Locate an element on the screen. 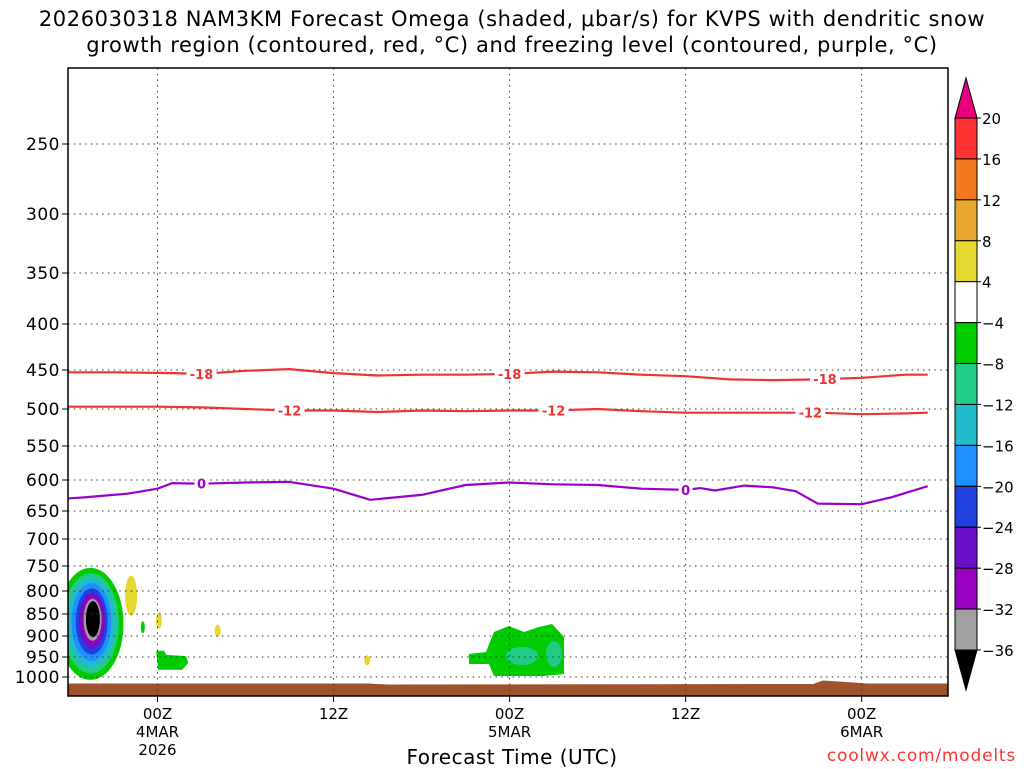 This screenshot has height=769, width=1024. y-tick-label: 700 is located at coordinates (43, 540).